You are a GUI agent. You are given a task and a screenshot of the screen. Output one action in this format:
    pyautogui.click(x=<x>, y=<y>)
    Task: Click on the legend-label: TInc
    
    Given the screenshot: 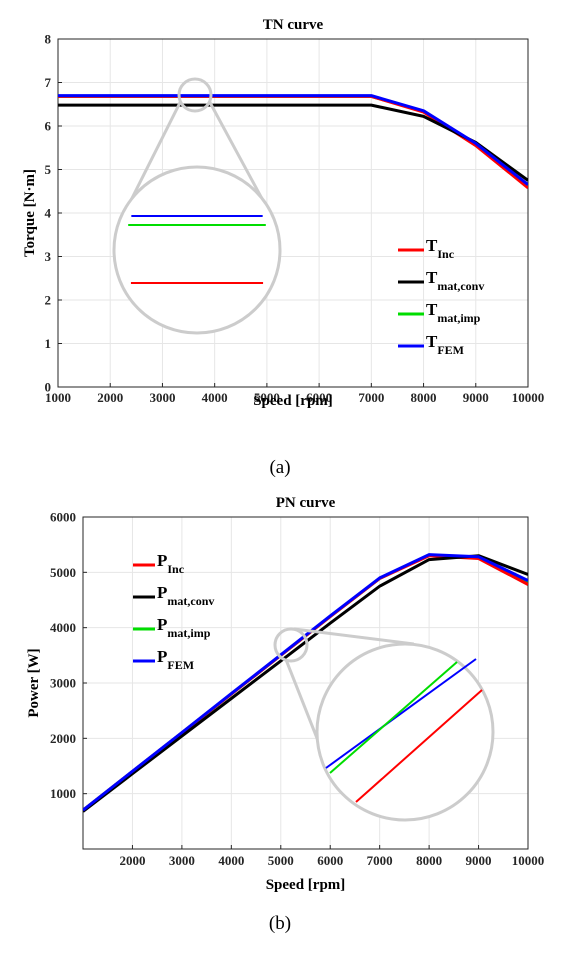 What is the action you would take?
    pyautogui.click(x=440, y=248)
    